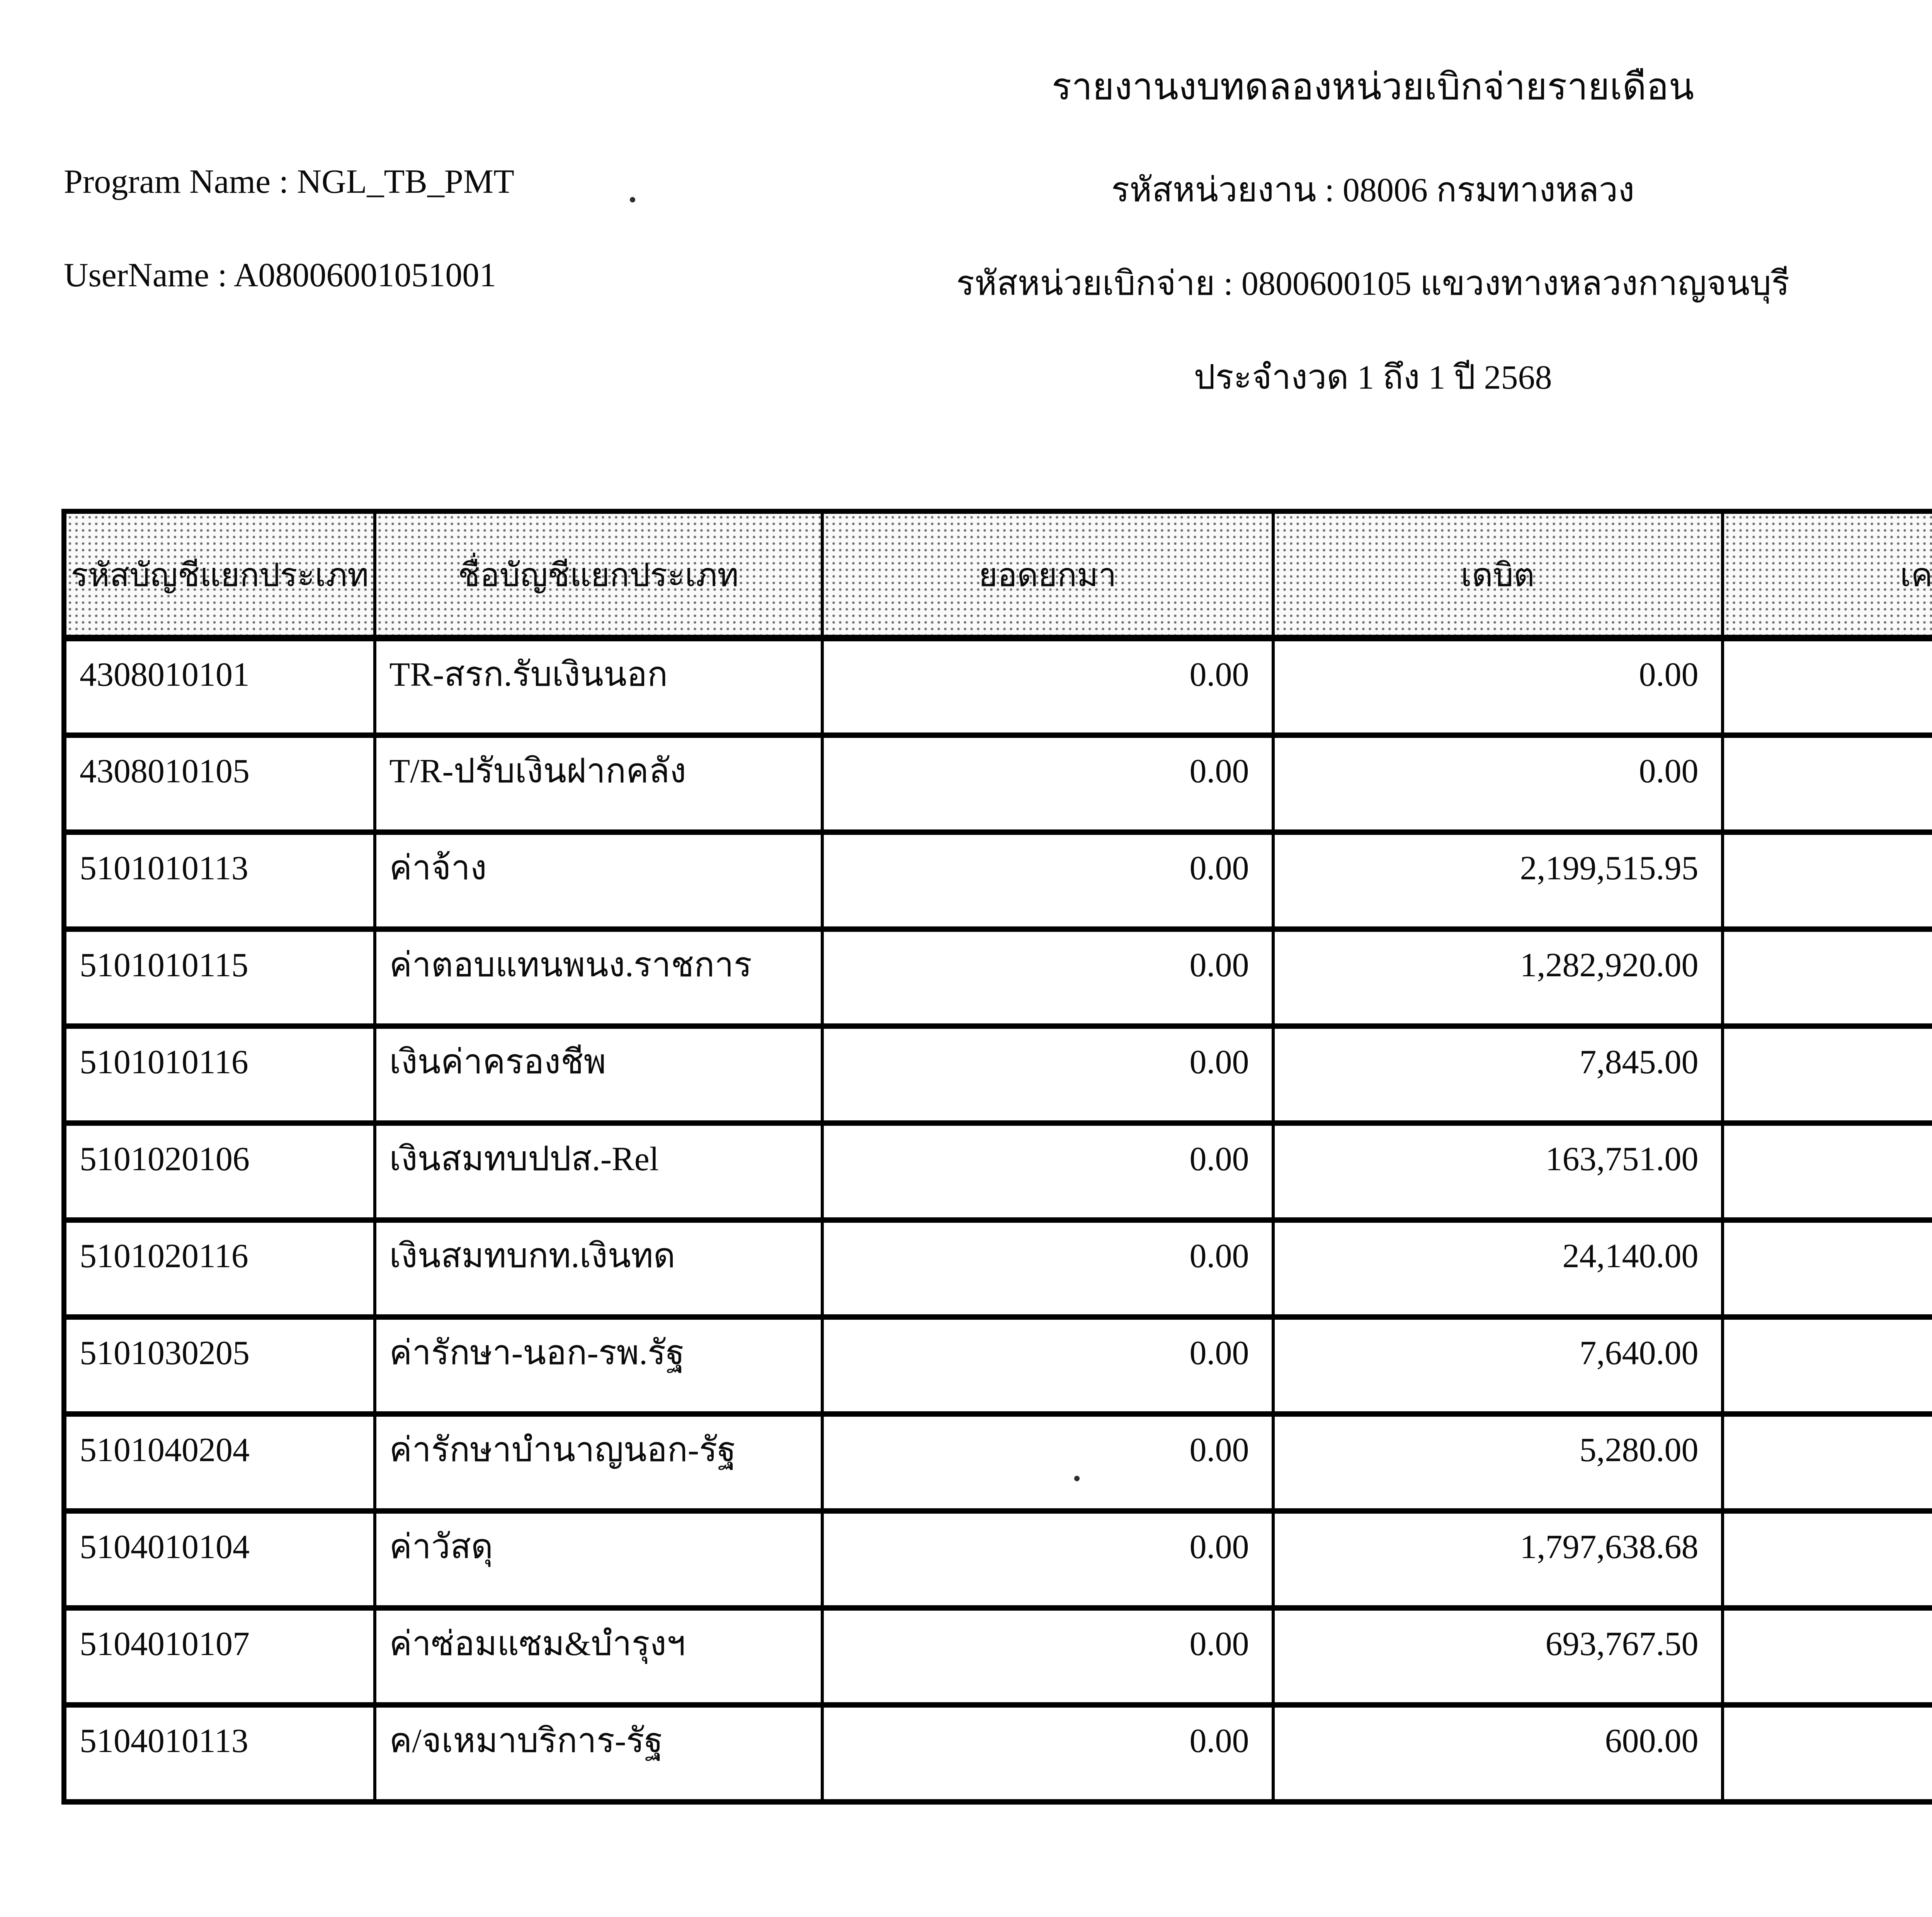  I want to click on cell-debit: 5,280.00, so click(1497, 1462).